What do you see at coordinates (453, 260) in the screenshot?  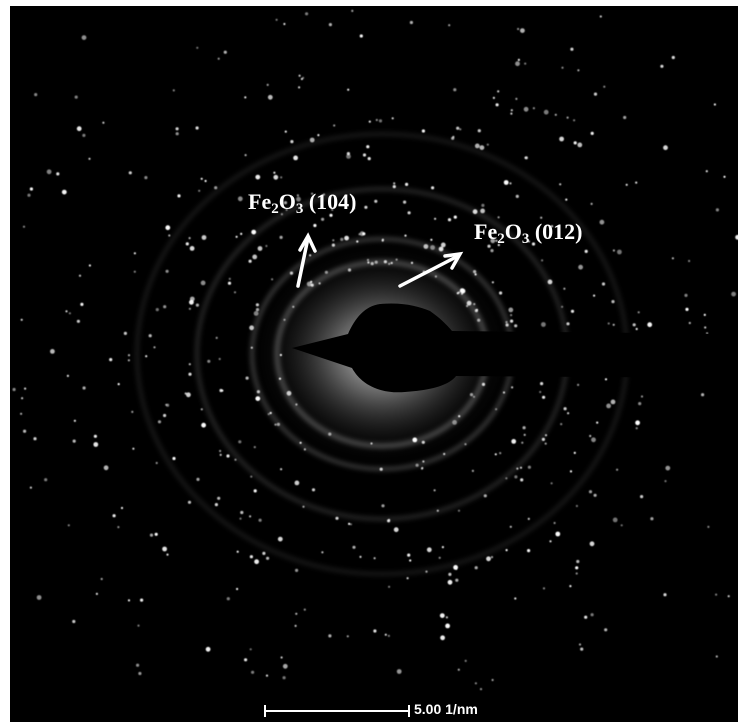 I see `arrow-012-head` at bounding box center [453, 260].